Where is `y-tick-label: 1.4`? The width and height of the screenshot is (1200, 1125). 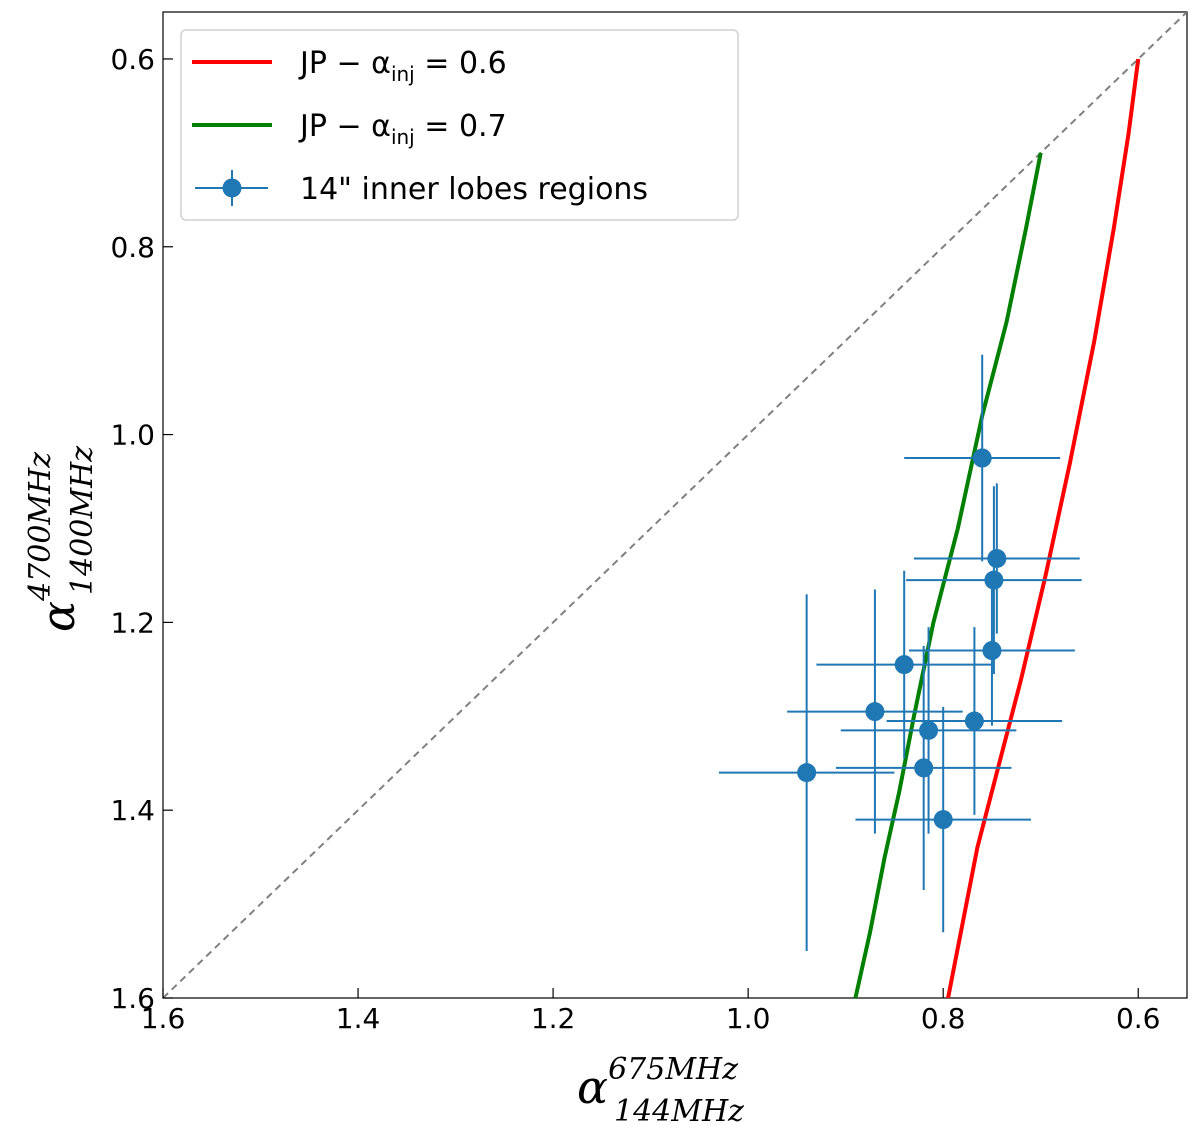 y-tick-label: 1.4 is located at coordinates (132, 810).